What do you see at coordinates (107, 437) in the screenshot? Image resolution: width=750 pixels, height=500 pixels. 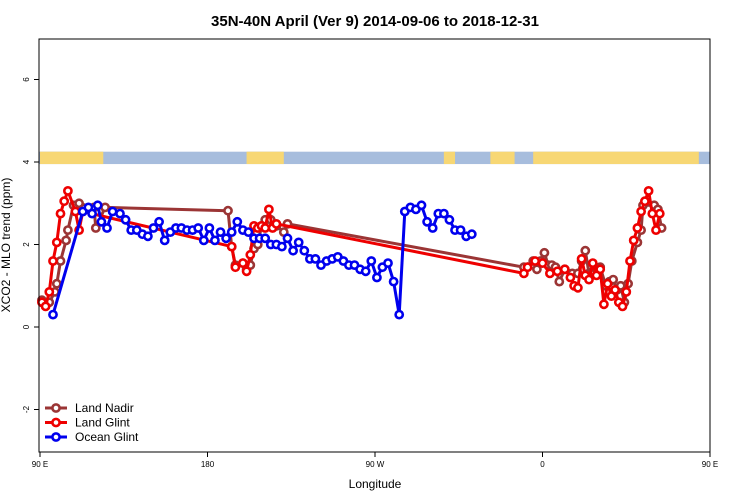 I see `legend-label: Ocean Glint` at bounding box center [107, 437].